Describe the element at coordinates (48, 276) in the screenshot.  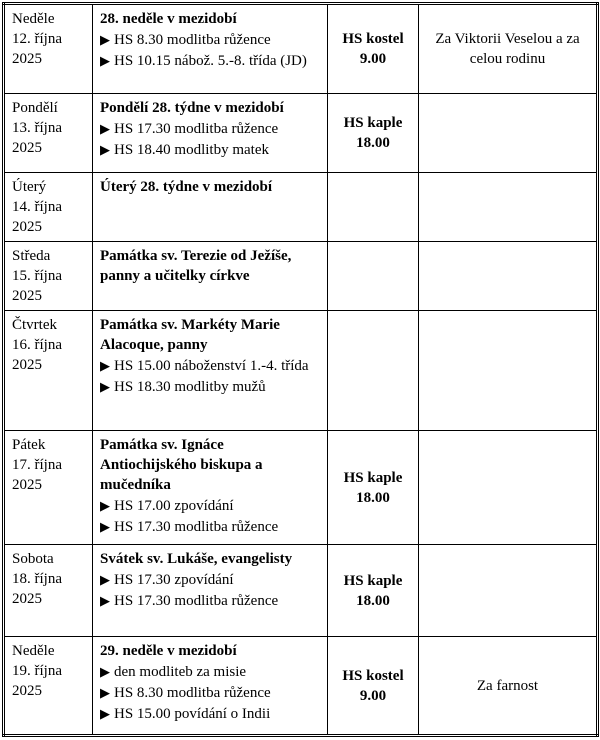
I see `date-cell: Středa 15. října 2025` at that location.